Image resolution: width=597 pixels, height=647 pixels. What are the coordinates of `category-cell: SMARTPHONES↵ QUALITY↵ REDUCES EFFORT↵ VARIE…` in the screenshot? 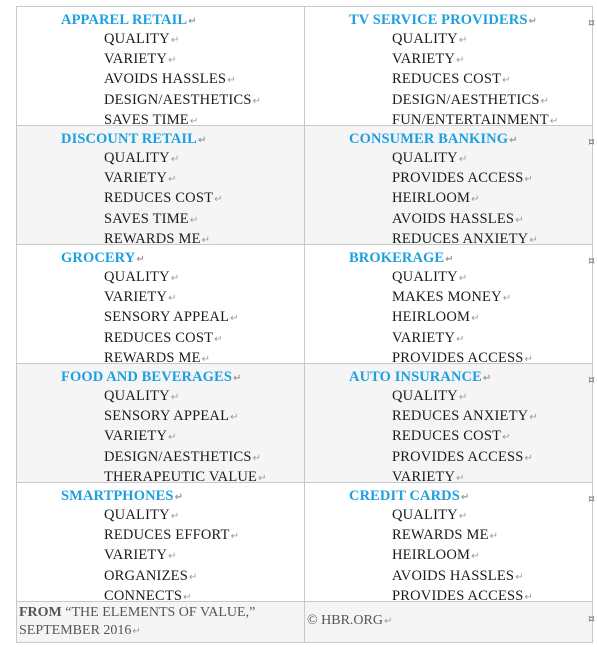 It's located at (160, 543).